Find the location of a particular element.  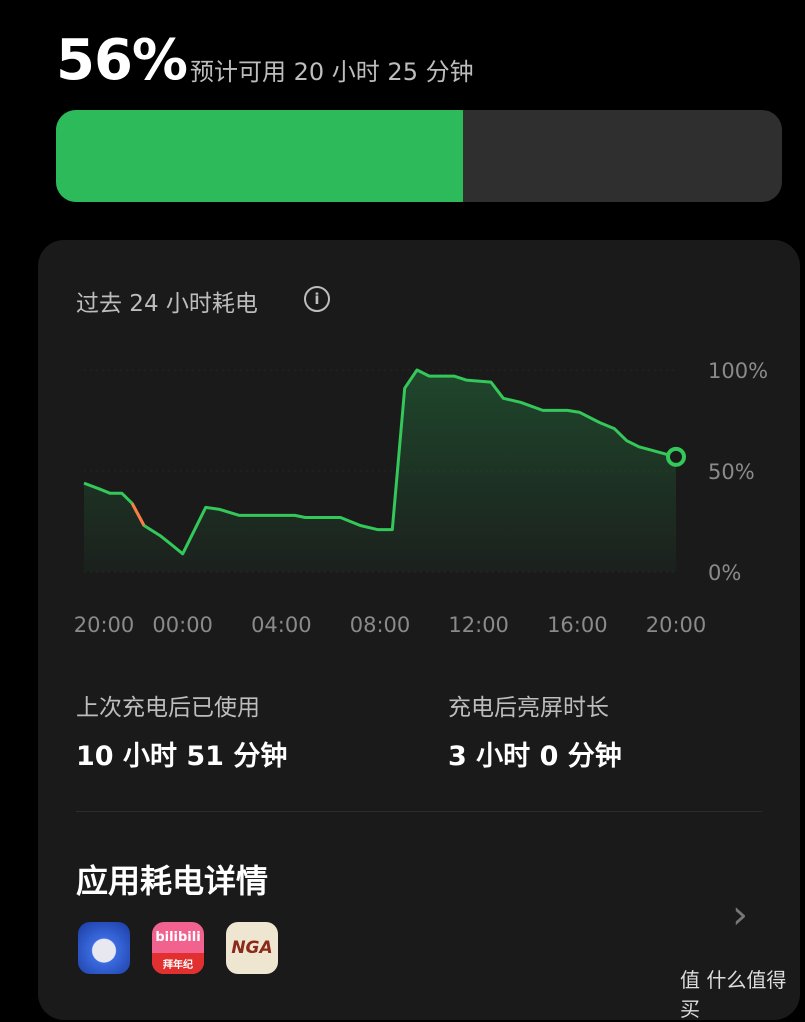

app-icon-bilibili: bilibili 拜年纪 is located at coordinates (178, 948).